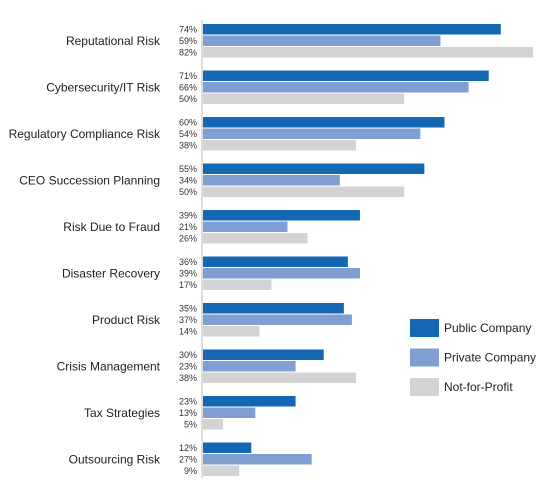 This screenshot has width=544, height=490. Describe the element at coordinates (188, 227) in the screenshot. I see `data-label: 21%` at that location.